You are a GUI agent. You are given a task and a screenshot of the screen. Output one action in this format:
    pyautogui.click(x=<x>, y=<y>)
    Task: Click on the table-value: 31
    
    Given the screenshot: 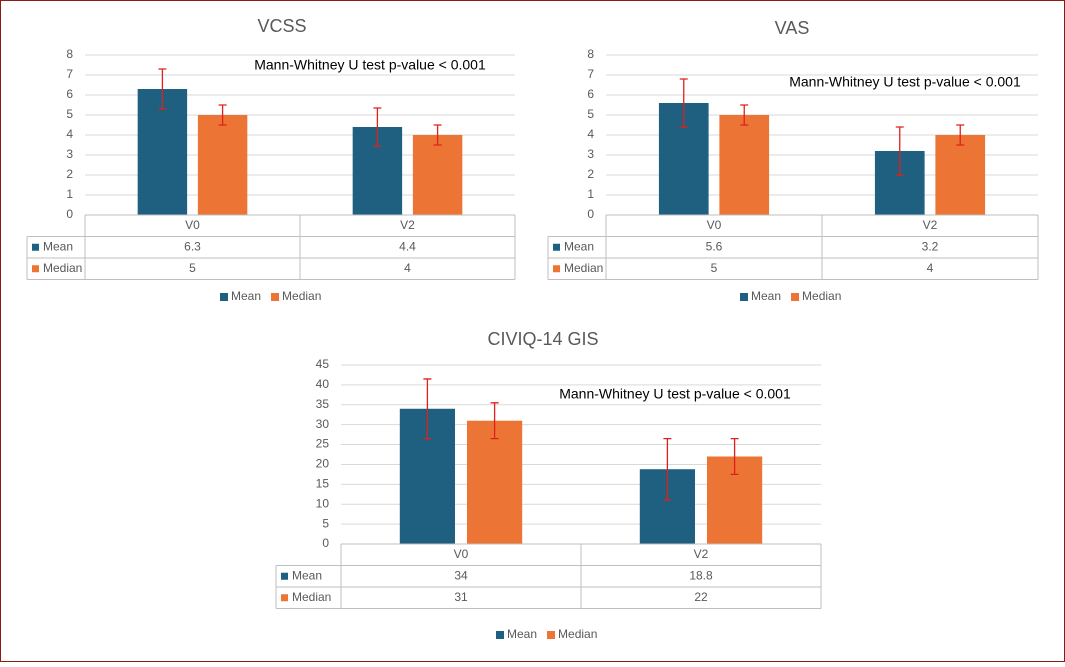 What is the action you would take?
    pyautogui.click(x=461, y=597)
    